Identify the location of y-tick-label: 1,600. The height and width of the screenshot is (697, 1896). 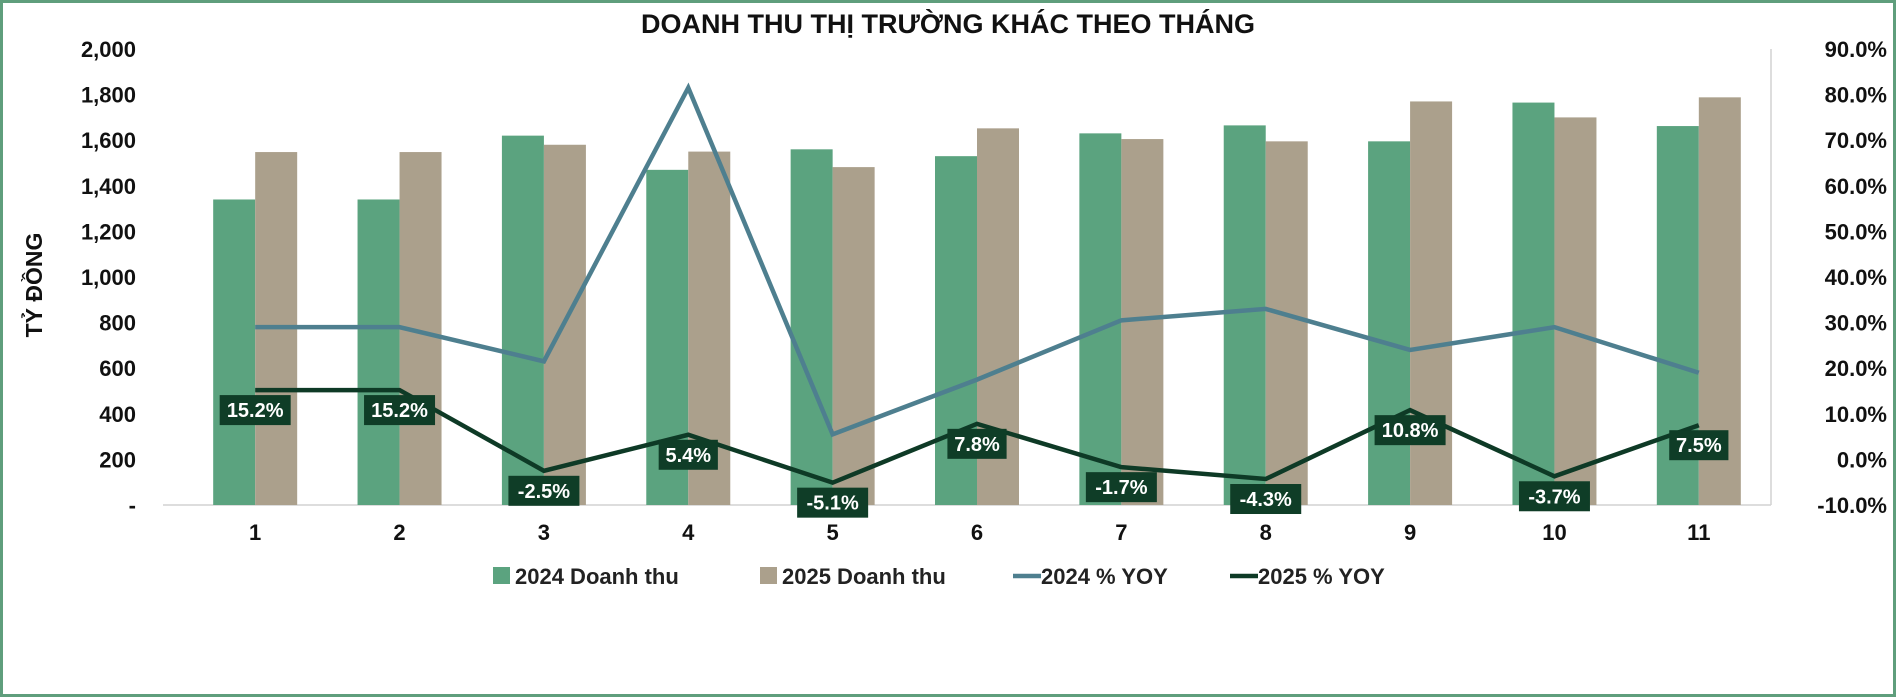
(108, 140).